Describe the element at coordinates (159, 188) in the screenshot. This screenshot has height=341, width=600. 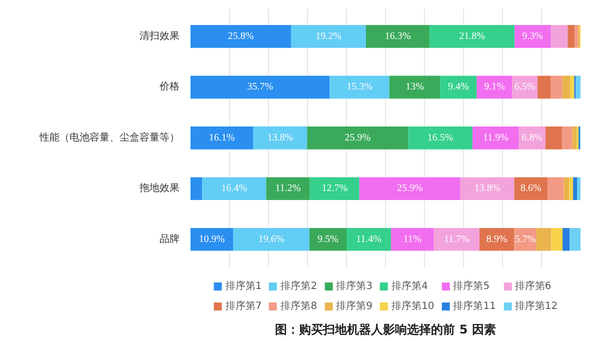
I see `y-tick-label: 拖地效果` at that location.